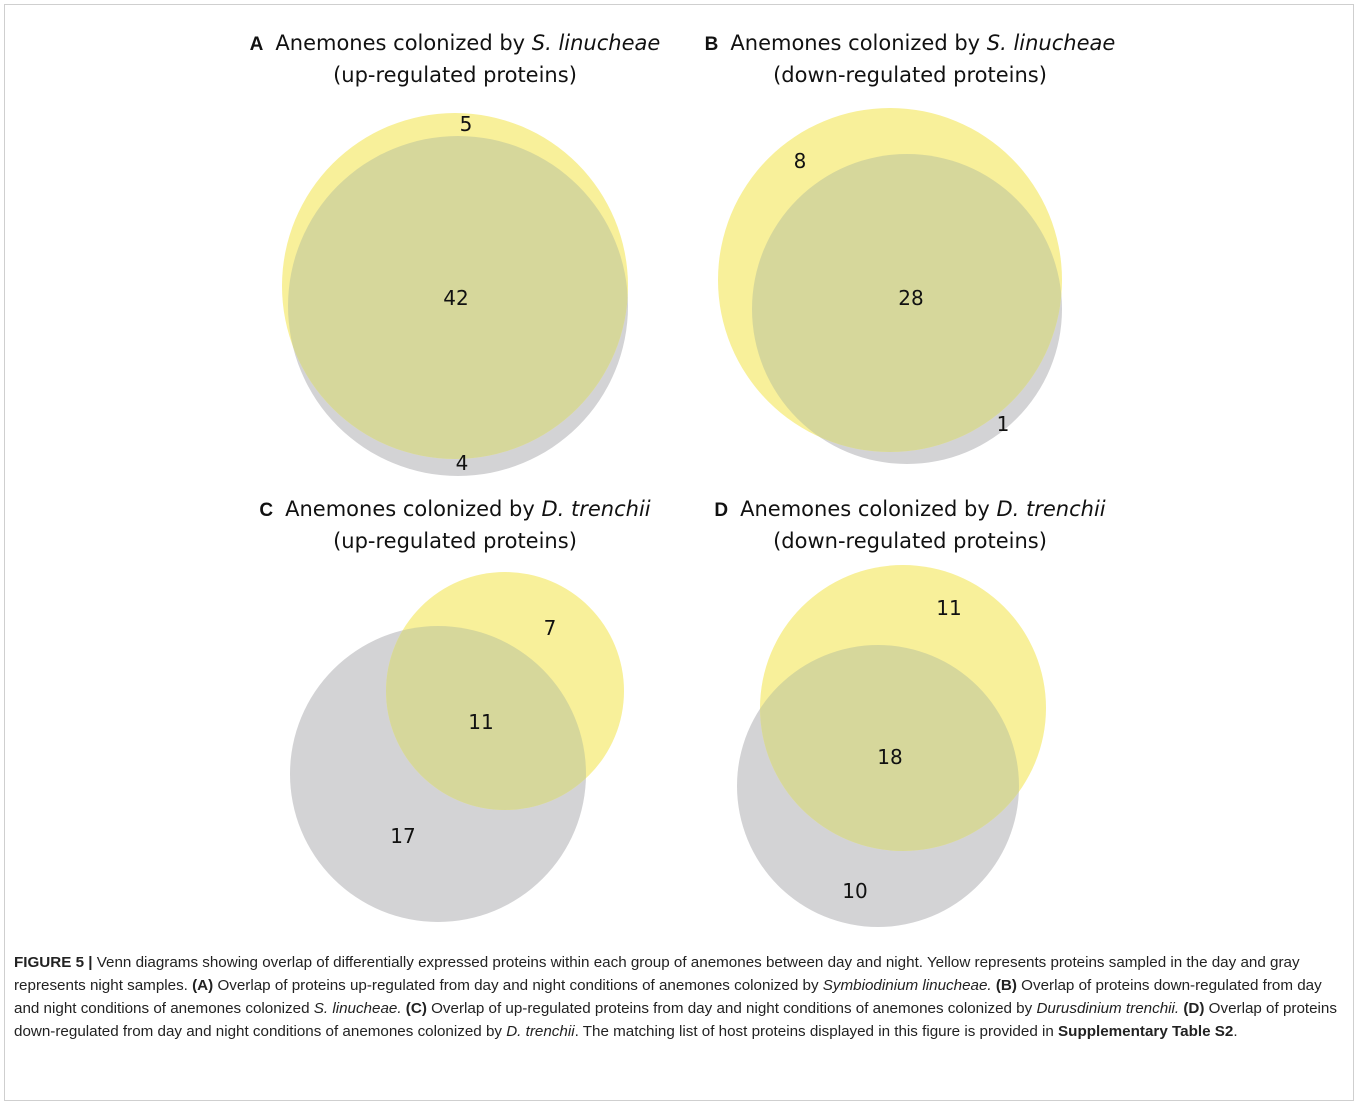 The image size is (1360, 1107). I want to click on venn-b-night-count: 1, so click(1003, 424).